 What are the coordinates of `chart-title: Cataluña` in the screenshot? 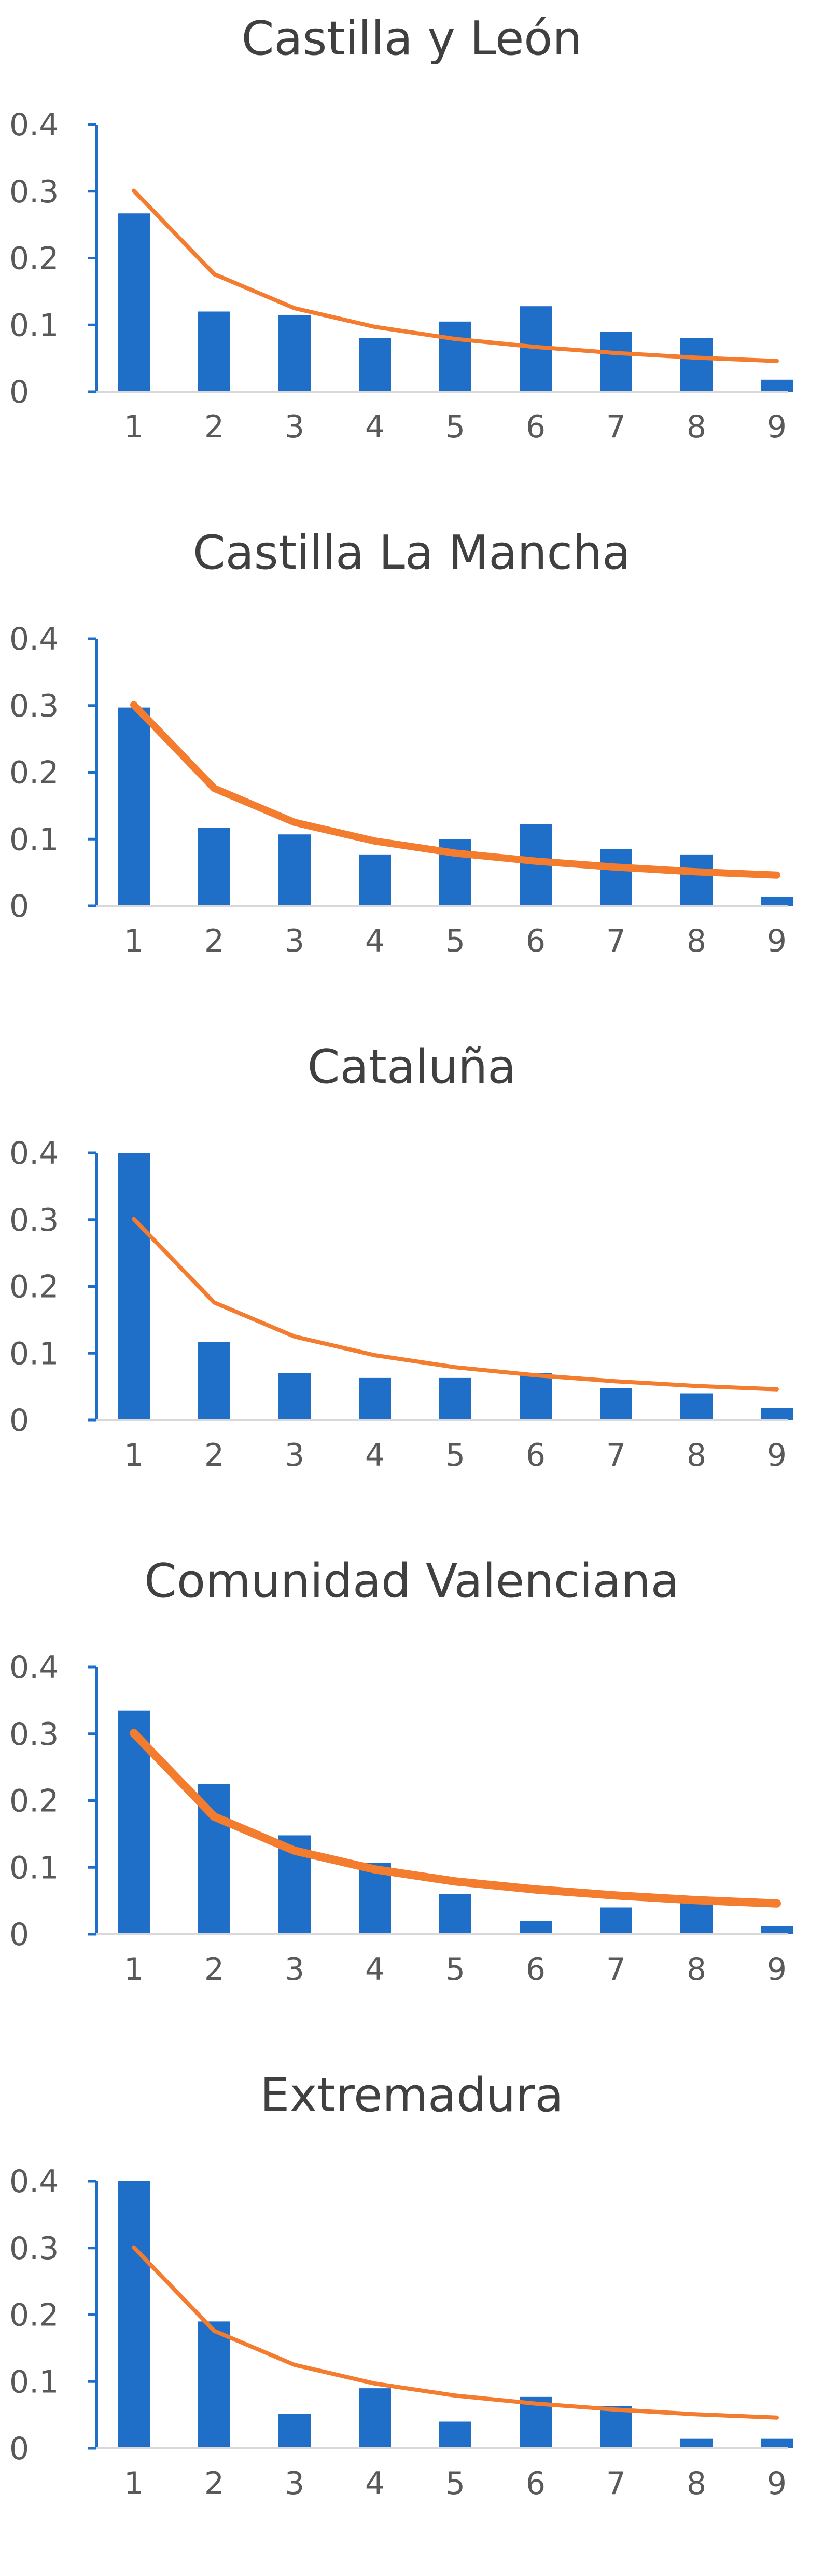 It's located at (412, 1067).